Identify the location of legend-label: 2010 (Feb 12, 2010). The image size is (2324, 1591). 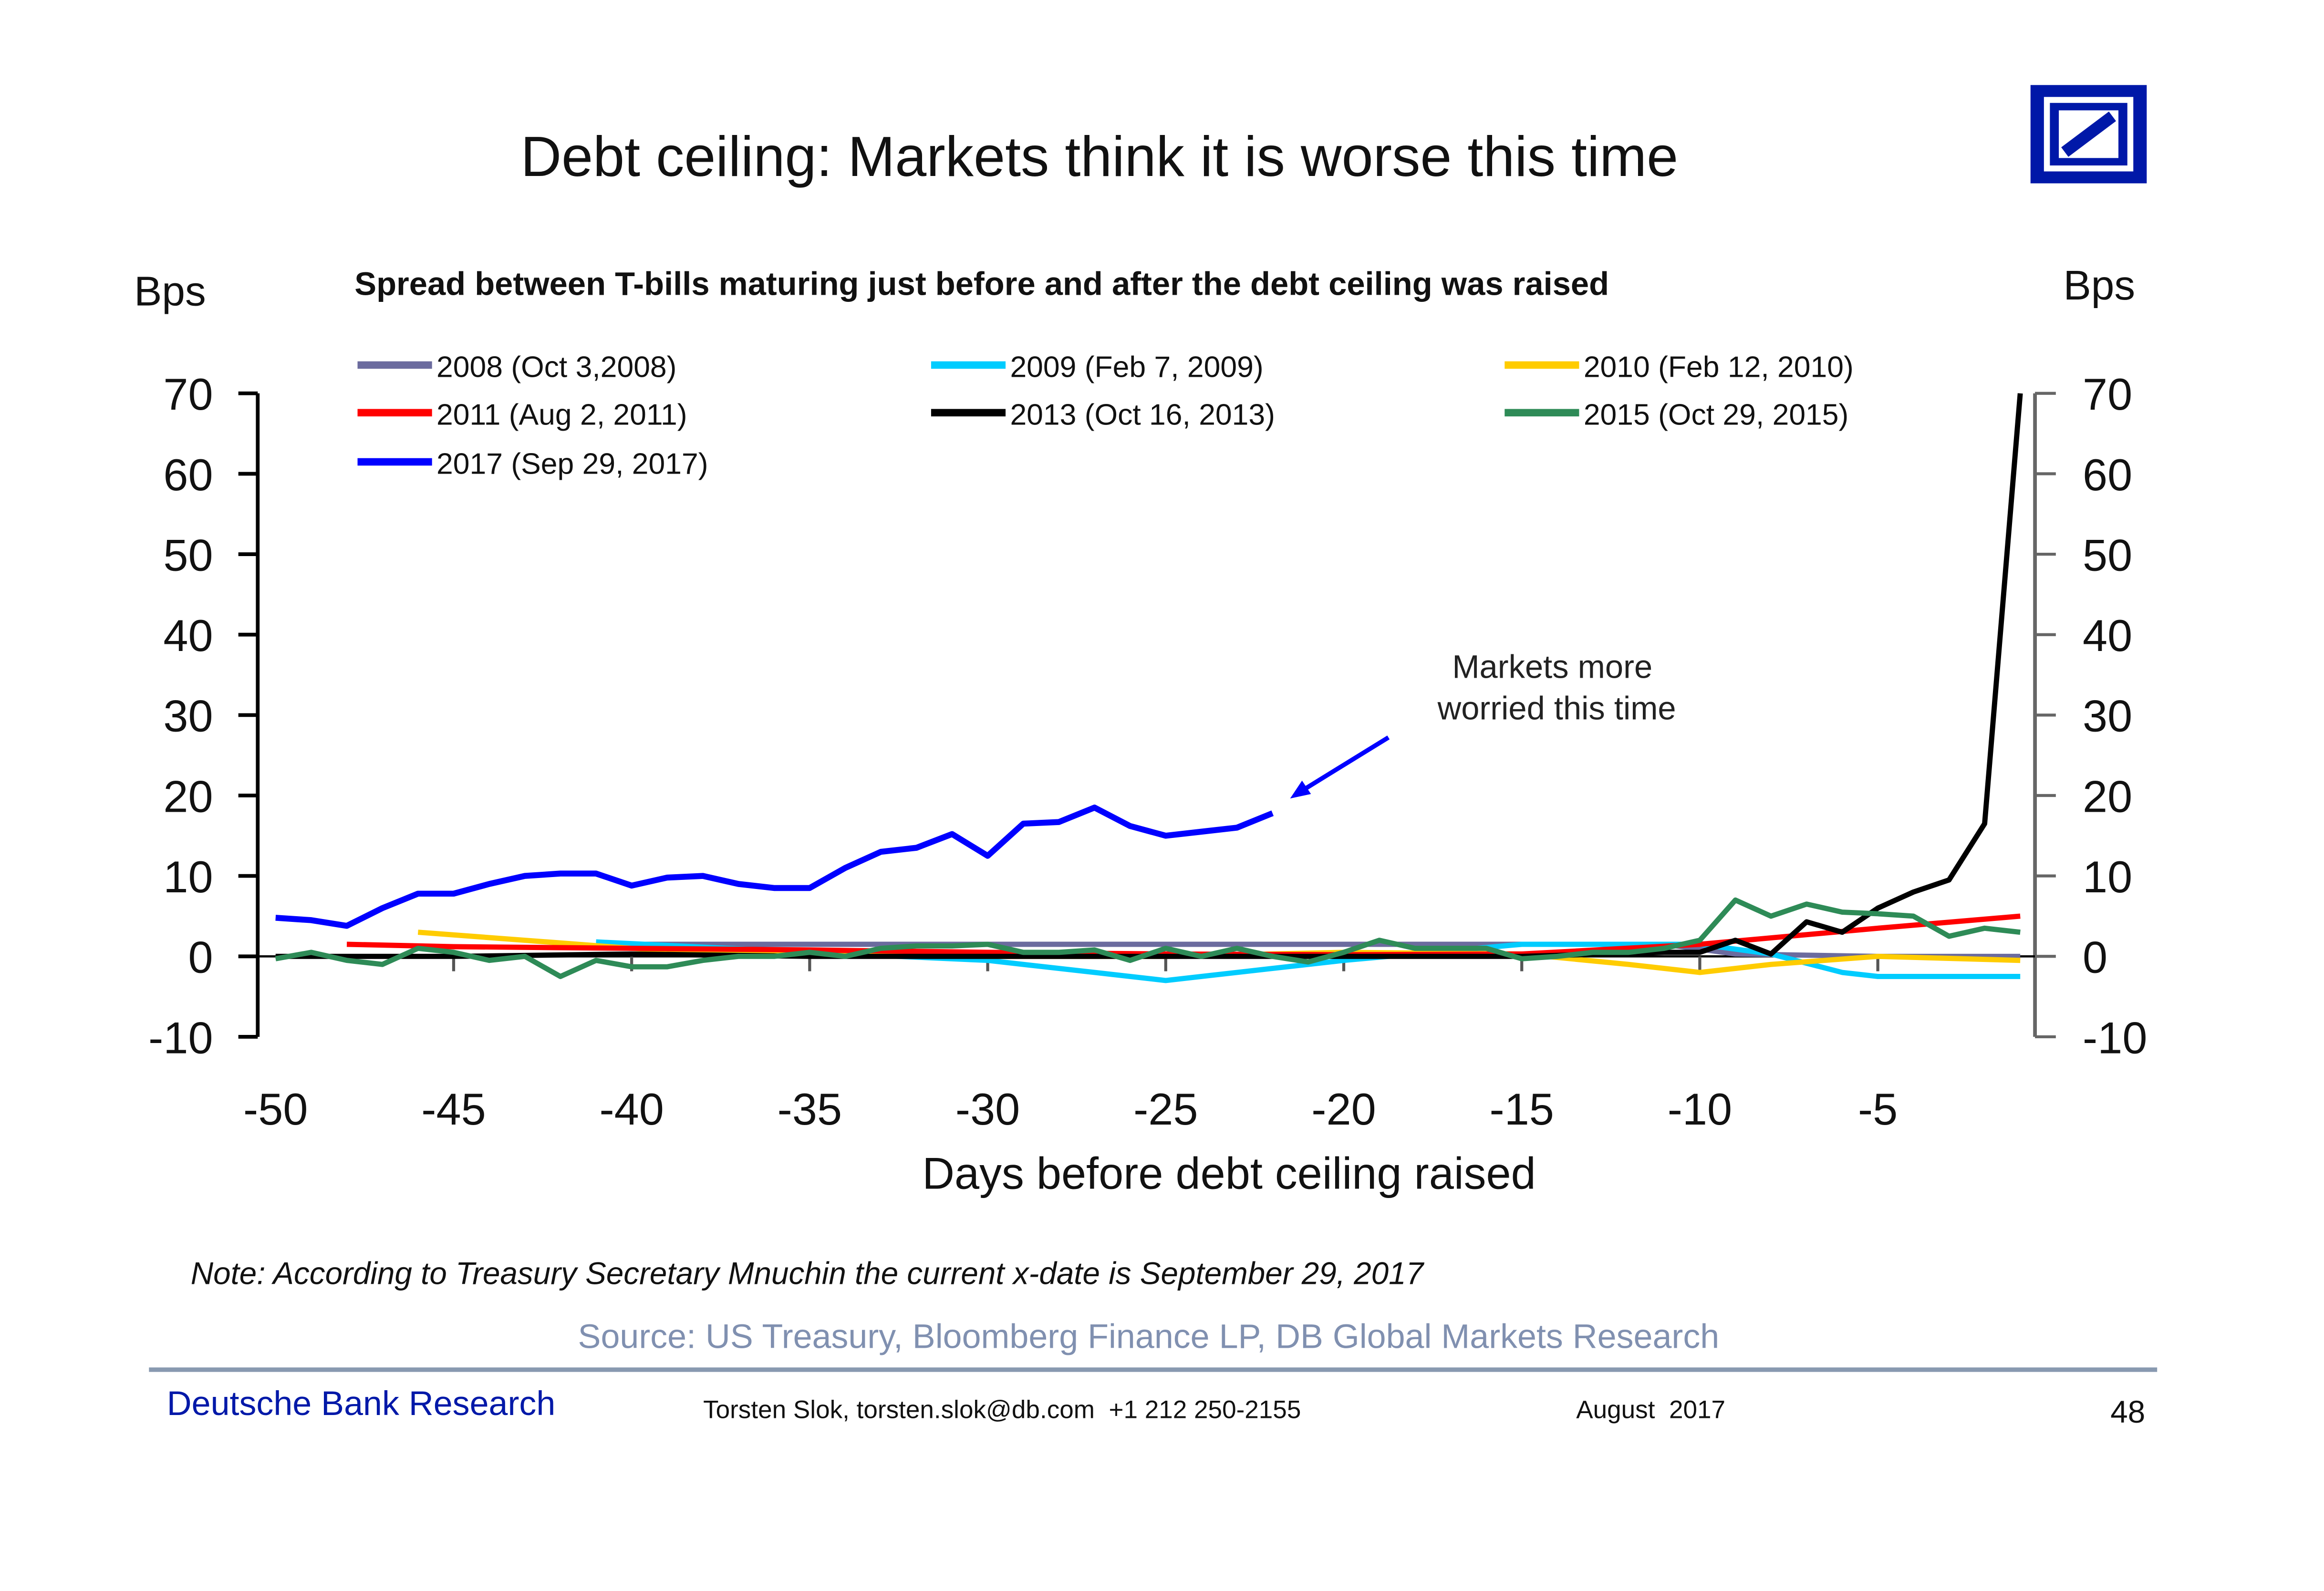
(1719, 366).